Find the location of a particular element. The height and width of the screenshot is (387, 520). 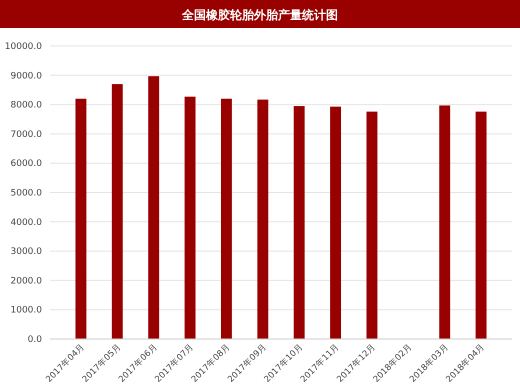

y-tick-label: 9000.0 is located at coordinates (26, 76).